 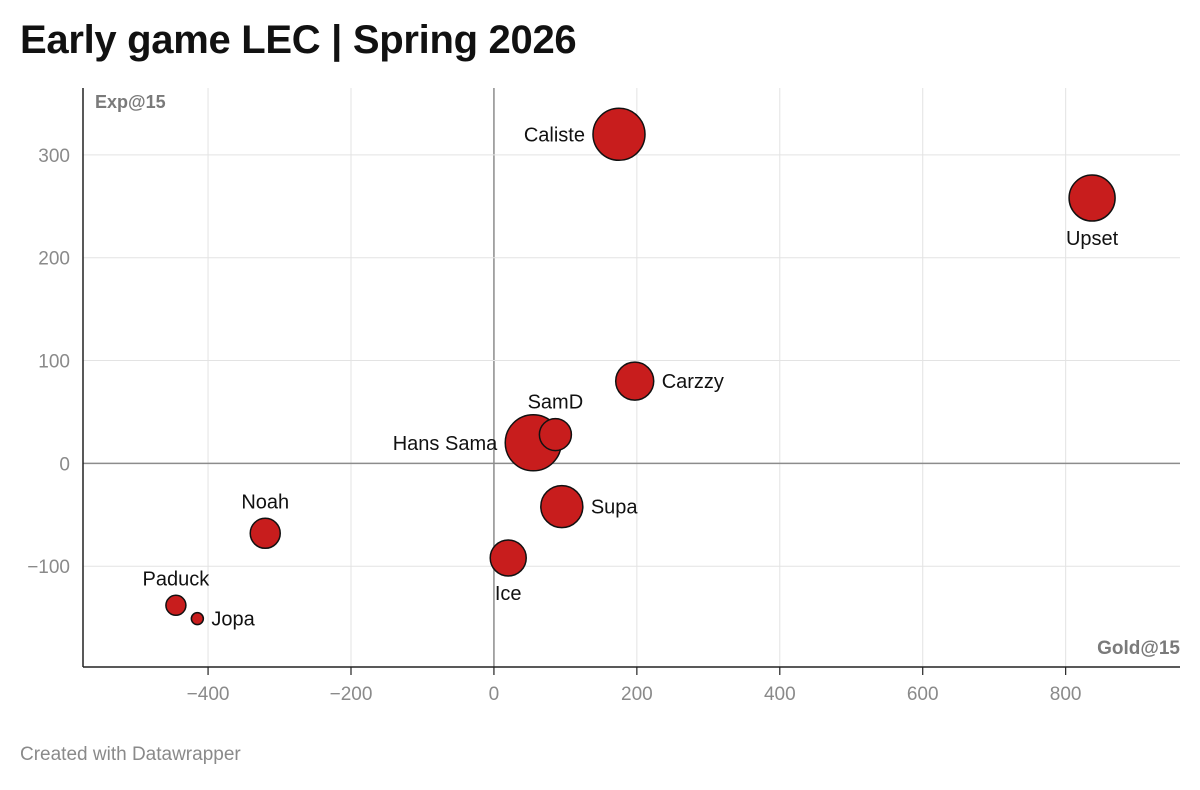 I want to click on bubble-upset, so click(x=1092, y=198).